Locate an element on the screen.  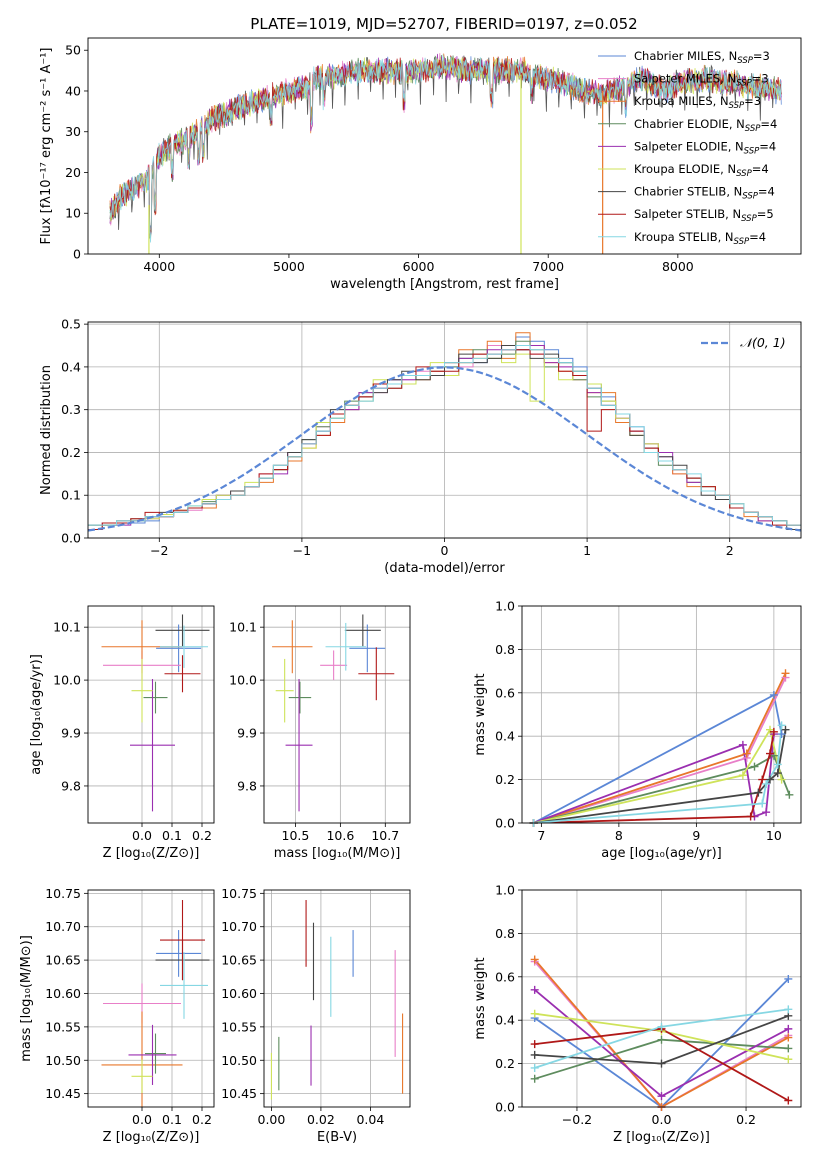
y-tick-label: 10.45 is located at coordinates (239, 1093).